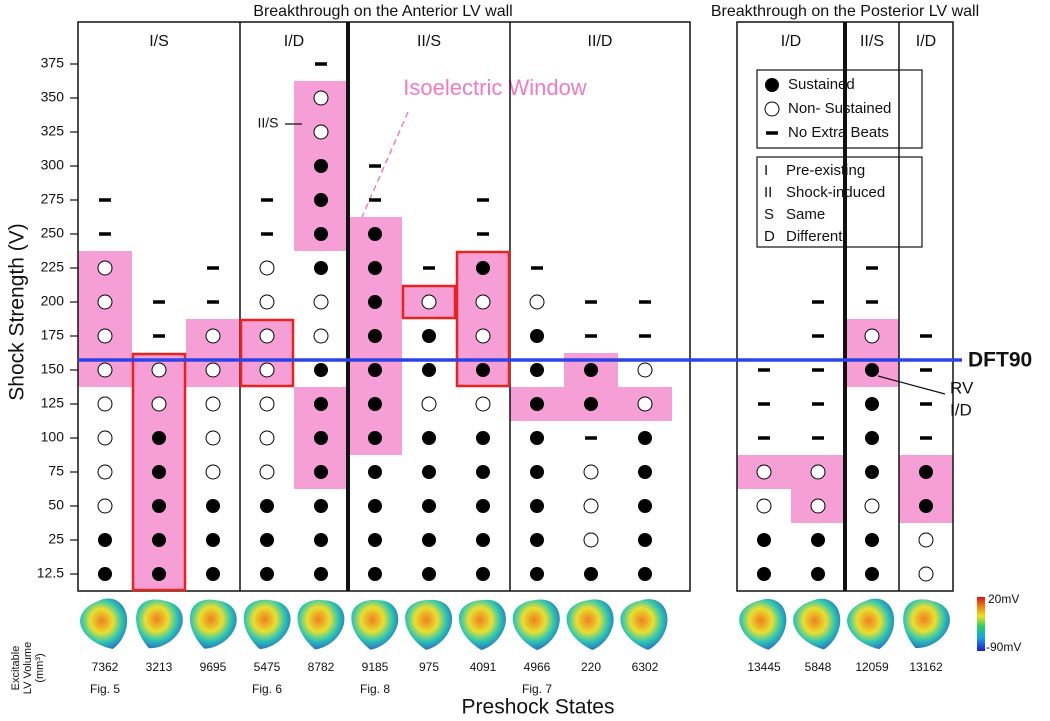 The image size is (1050, 721). What do you see at coordinates (429, 667) in the screenshot?
I see `volume-label: 975` at bounding box center [429, 667].